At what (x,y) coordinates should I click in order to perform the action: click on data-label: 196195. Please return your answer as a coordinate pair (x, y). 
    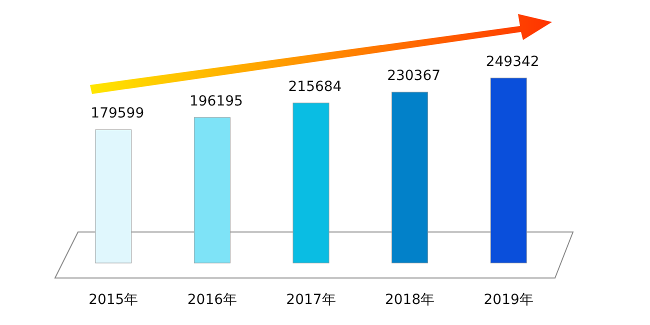
    Looking at the image, I should click on (216, 101).